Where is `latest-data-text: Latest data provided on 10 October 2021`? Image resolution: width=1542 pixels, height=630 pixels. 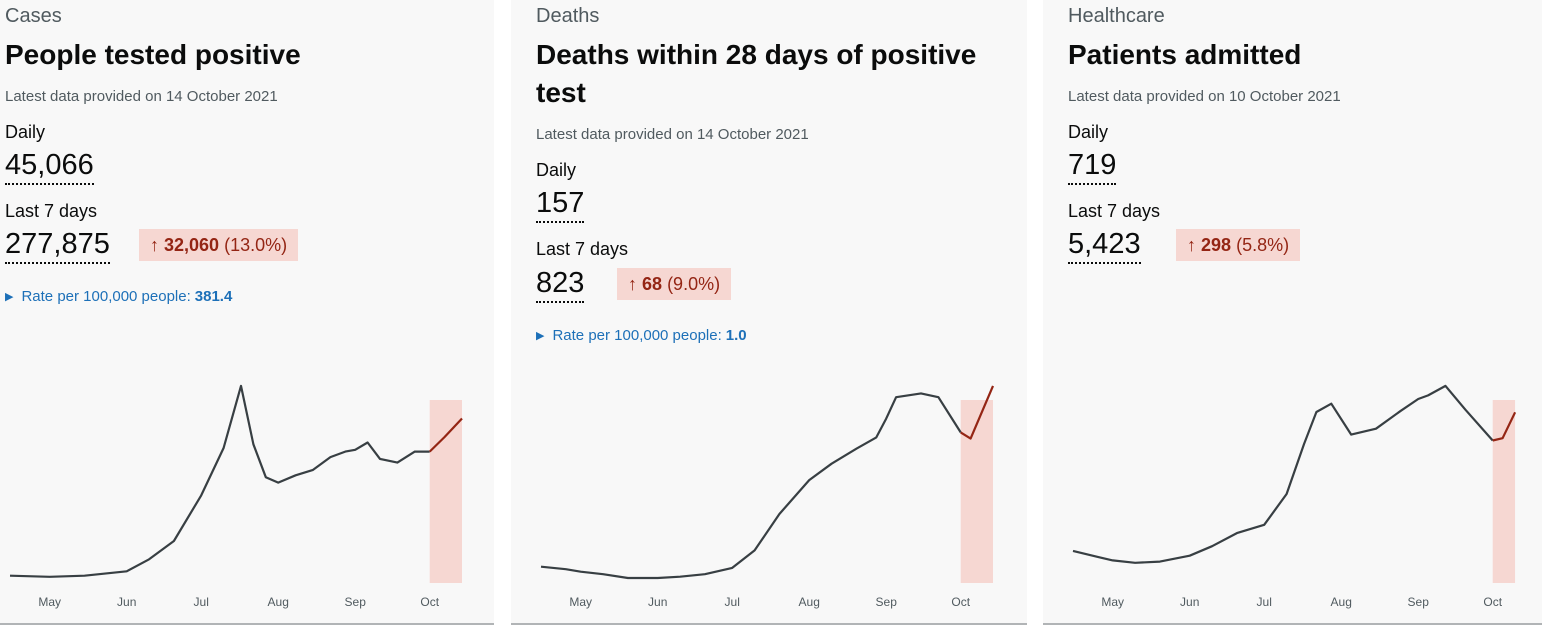 latest-data-text: Latest data provided on 10 October 2021 is located at coordinates (1204, 96).